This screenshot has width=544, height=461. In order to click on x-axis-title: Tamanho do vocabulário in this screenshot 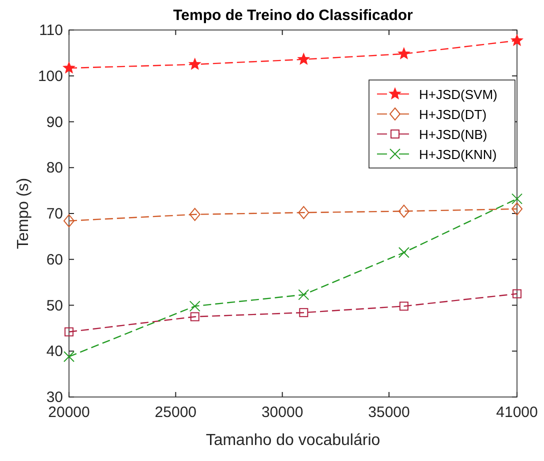, I will do `click(293, 440)`.